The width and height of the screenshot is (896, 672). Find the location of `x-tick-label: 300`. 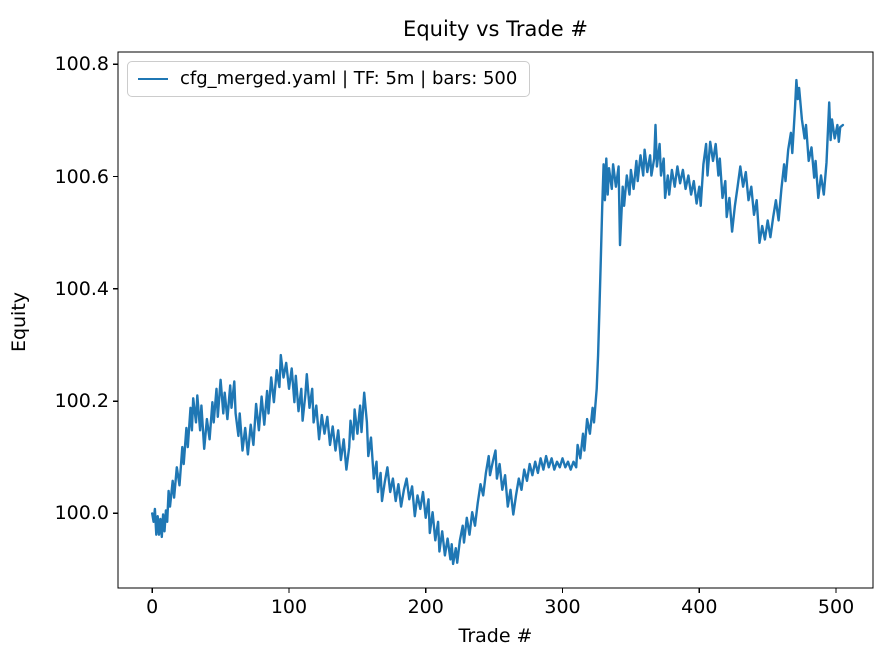

x-tick-label: 300 is located at coordinates (562, 607).